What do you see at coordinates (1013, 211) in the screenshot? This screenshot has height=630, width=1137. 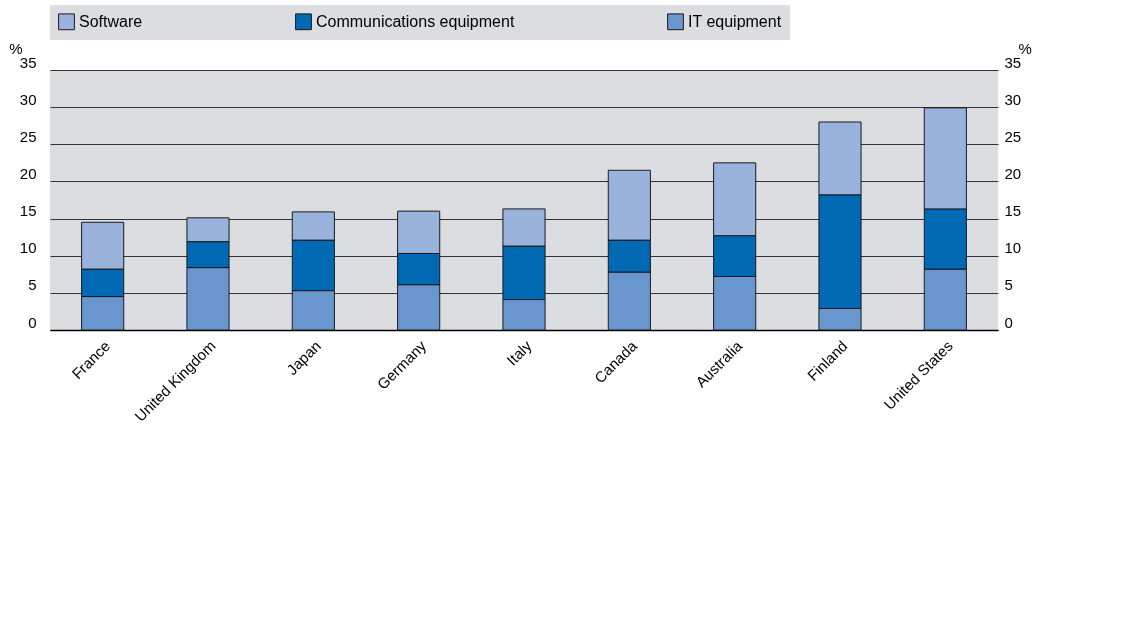 I see `y2-tick-label: 15` at bounding box center [1013, 211].